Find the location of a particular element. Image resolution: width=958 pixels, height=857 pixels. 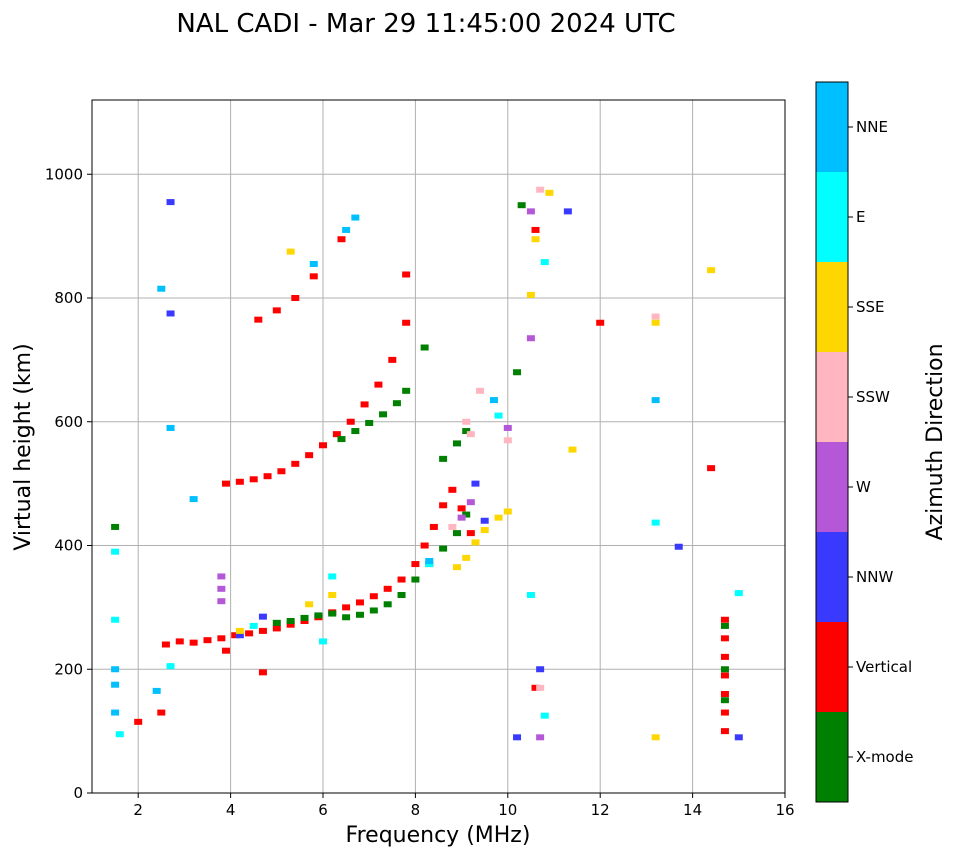

y-axis: 0 200 400 600 800 1000 is located at coordinates (68, 483).